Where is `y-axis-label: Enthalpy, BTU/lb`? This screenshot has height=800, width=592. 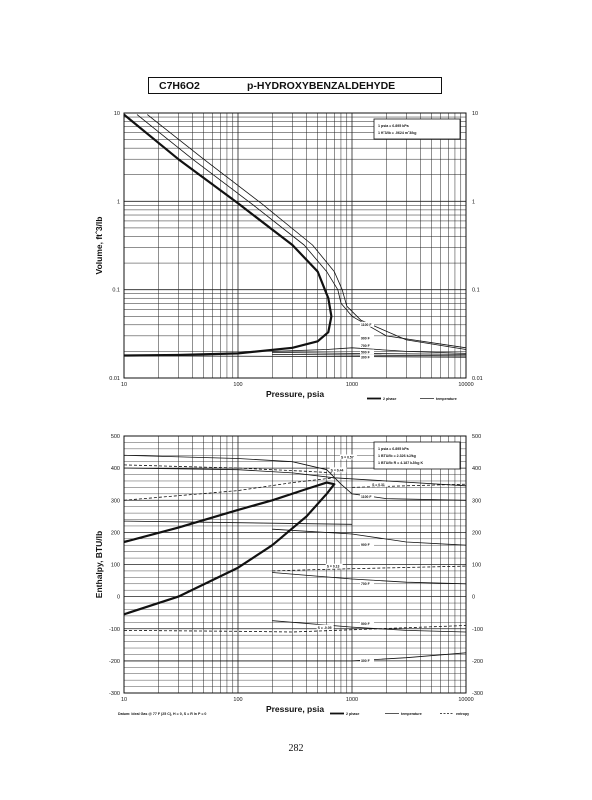 y-axis-label: Enthalpy, BTU/lb is located at coordinates (99, 564).